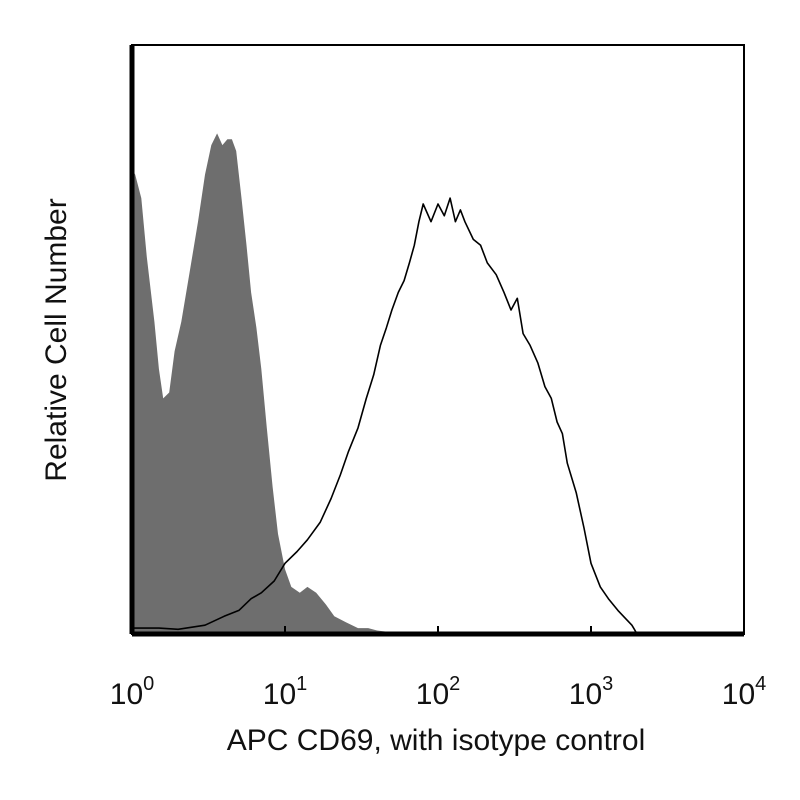 The image size is (800, 800). I want to click on x-axis-label: APC CD69, with isotype control, so click(436, 740).